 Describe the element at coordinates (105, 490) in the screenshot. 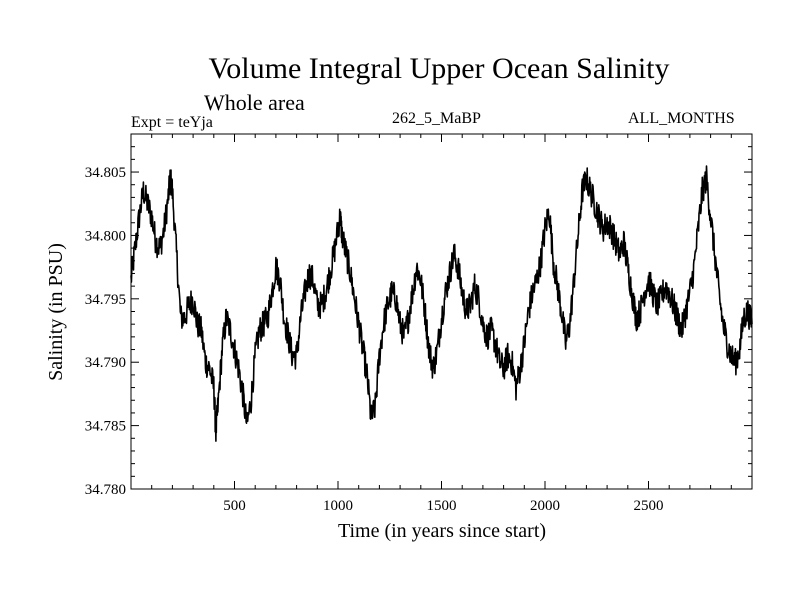

I see `y-tick-label: 34.780` at that location.